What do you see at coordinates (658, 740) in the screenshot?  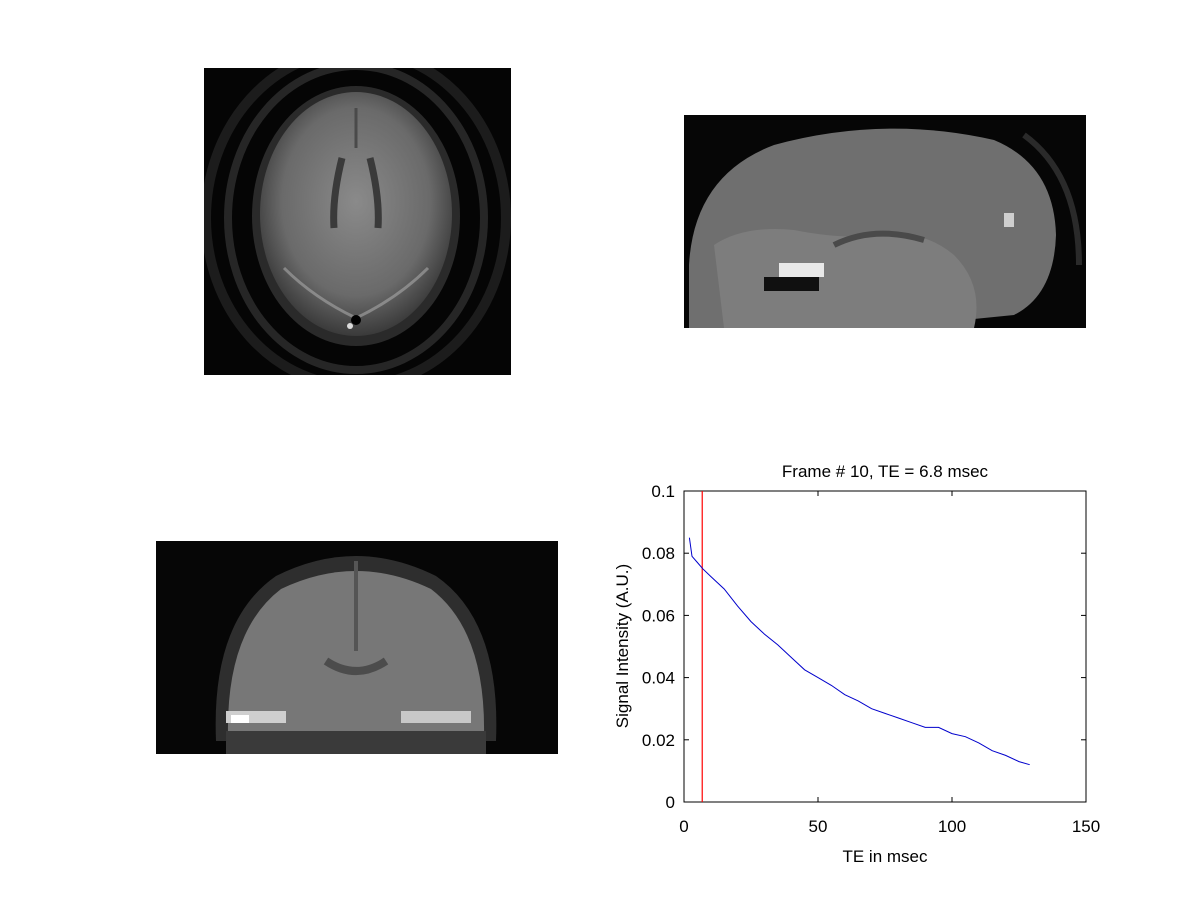 I see `y-tick-label: 0.02` at bounding box center [658, 740].